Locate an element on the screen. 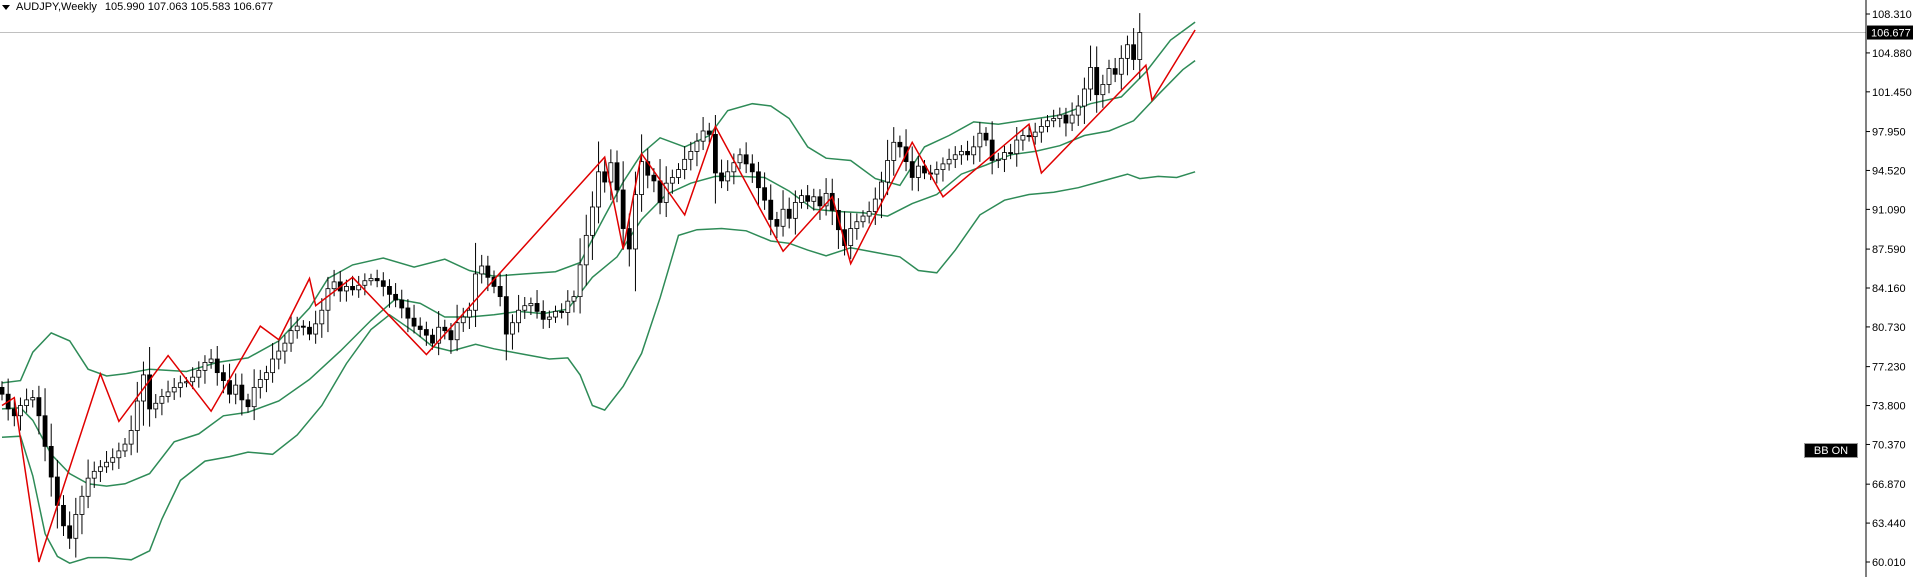 Image resolution: width=1913 pixels, height=577 pixels. dropdown-triangle-icon is located at coordinates (6, 7).